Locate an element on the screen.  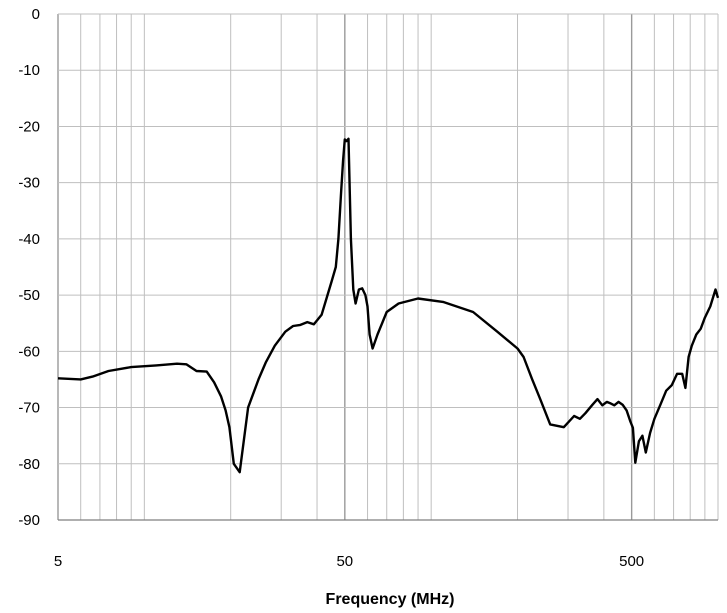
x-axis-tick-labels: 5 50 500 is located at coordinates (349, 561).